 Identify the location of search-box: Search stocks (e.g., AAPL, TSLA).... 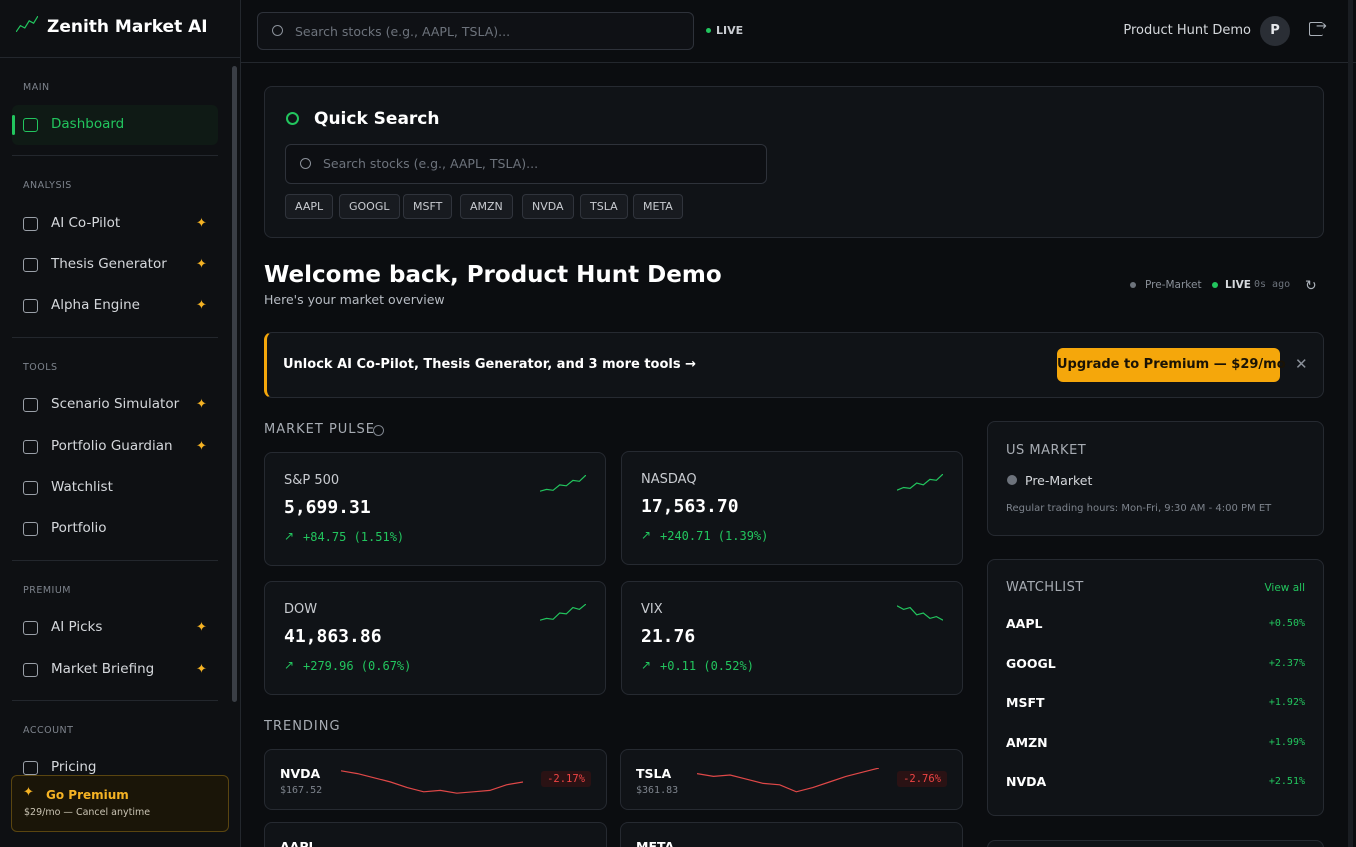
(475, 31).